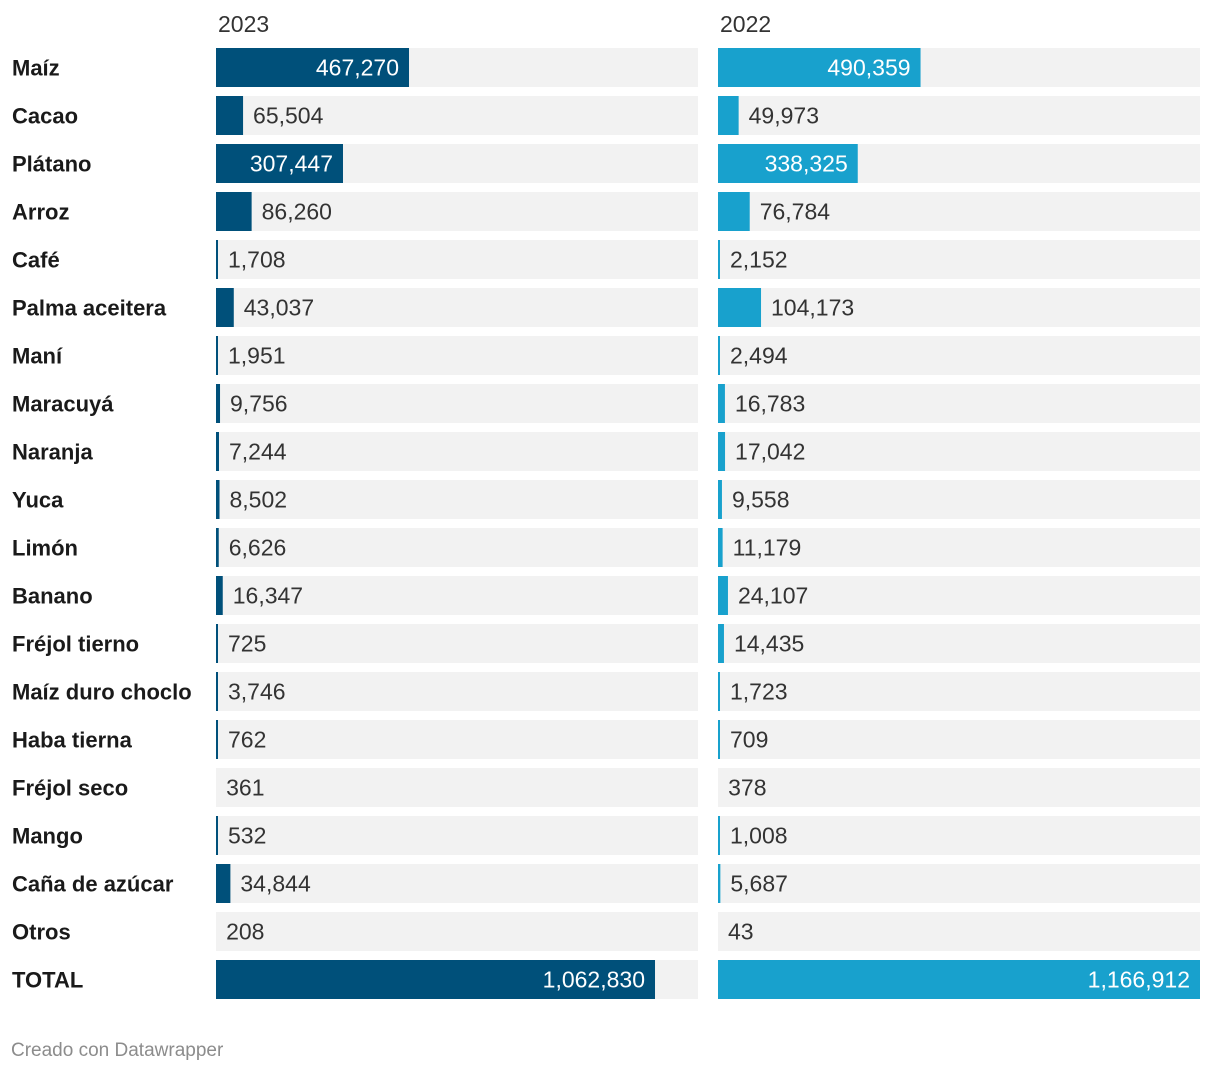 This screenshot has width=1220, height=1076. I want to click on value-label: 725, so click(247, 644).